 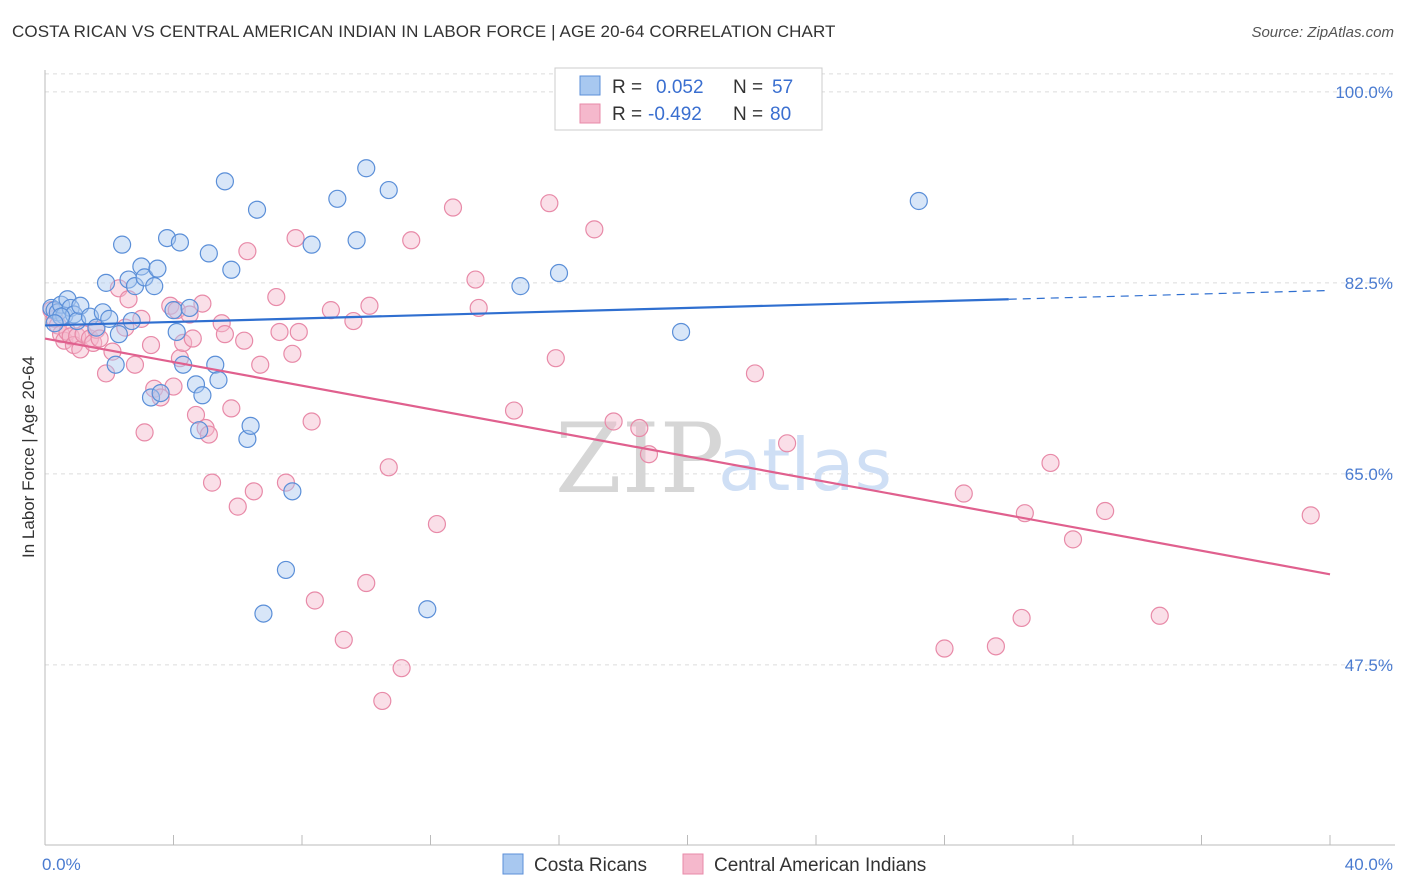 What do you see at coordinates (680, 87) in the screenshot?
I see `legend-r-value-1: 0.052` at bounding box center [680, 87].